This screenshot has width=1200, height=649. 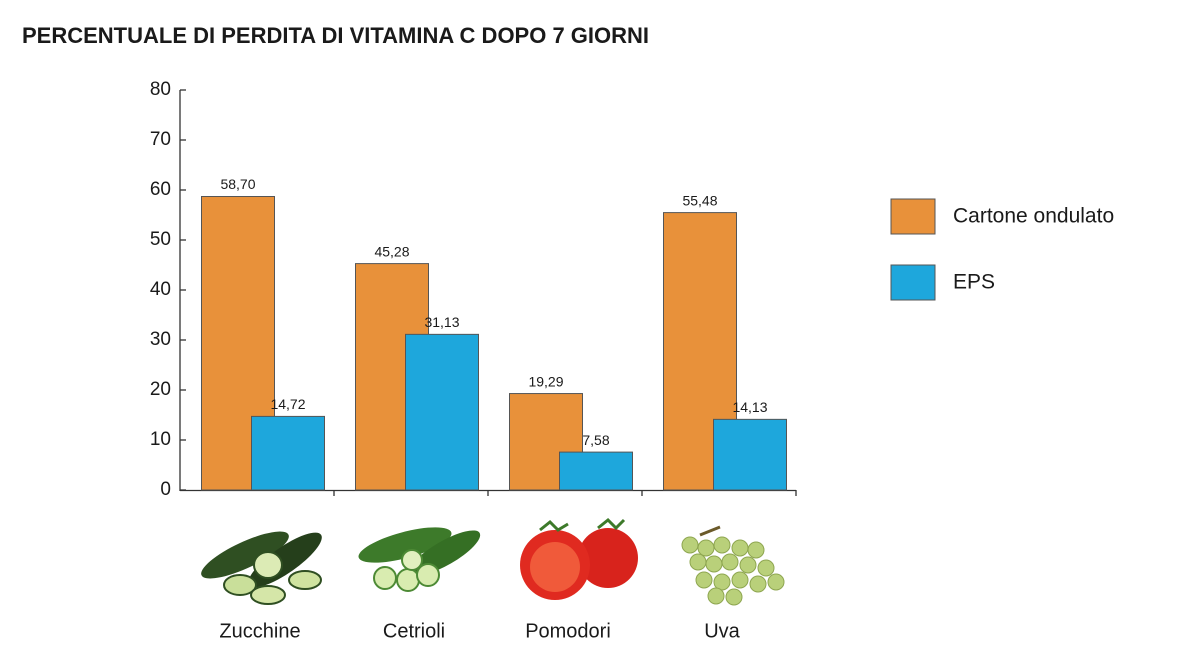 I want to click on y-tick-label: 80, so click(x=160, y=89).